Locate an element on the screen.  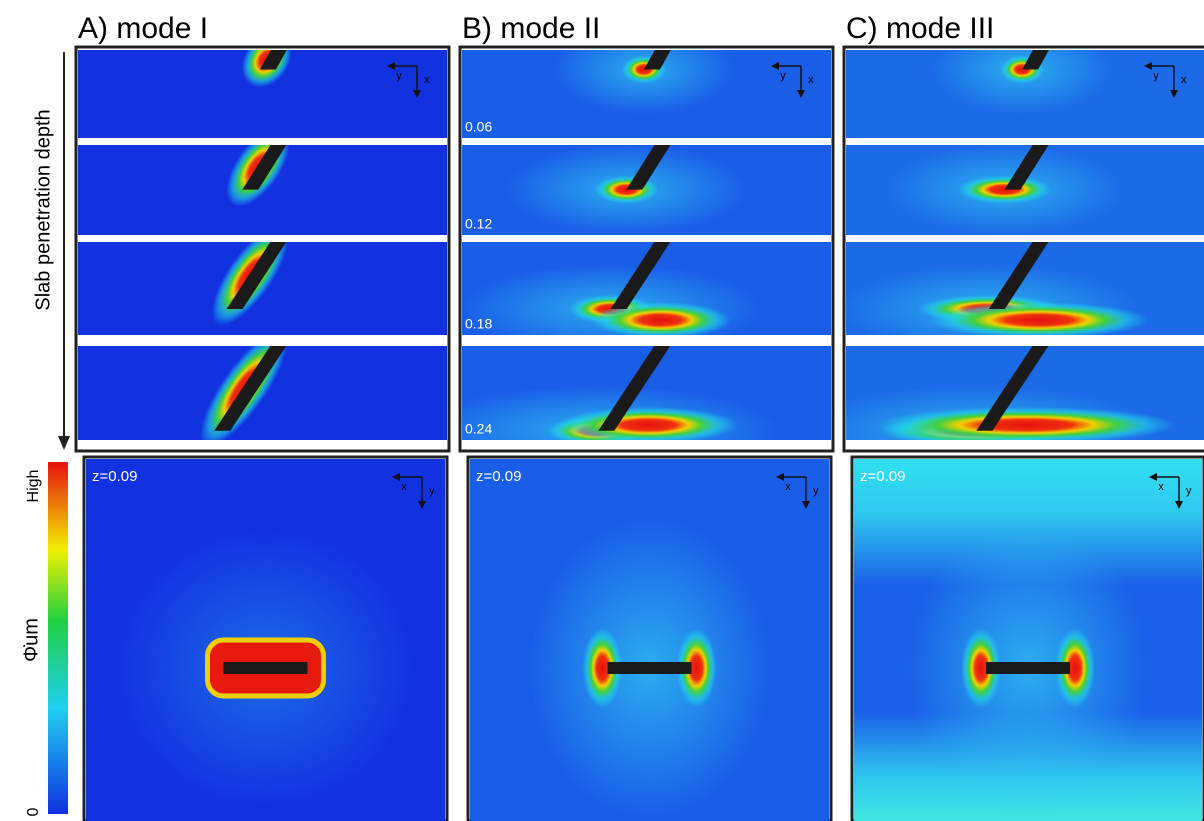
colorbar-low: 0 is located at coordinates (33, 811).